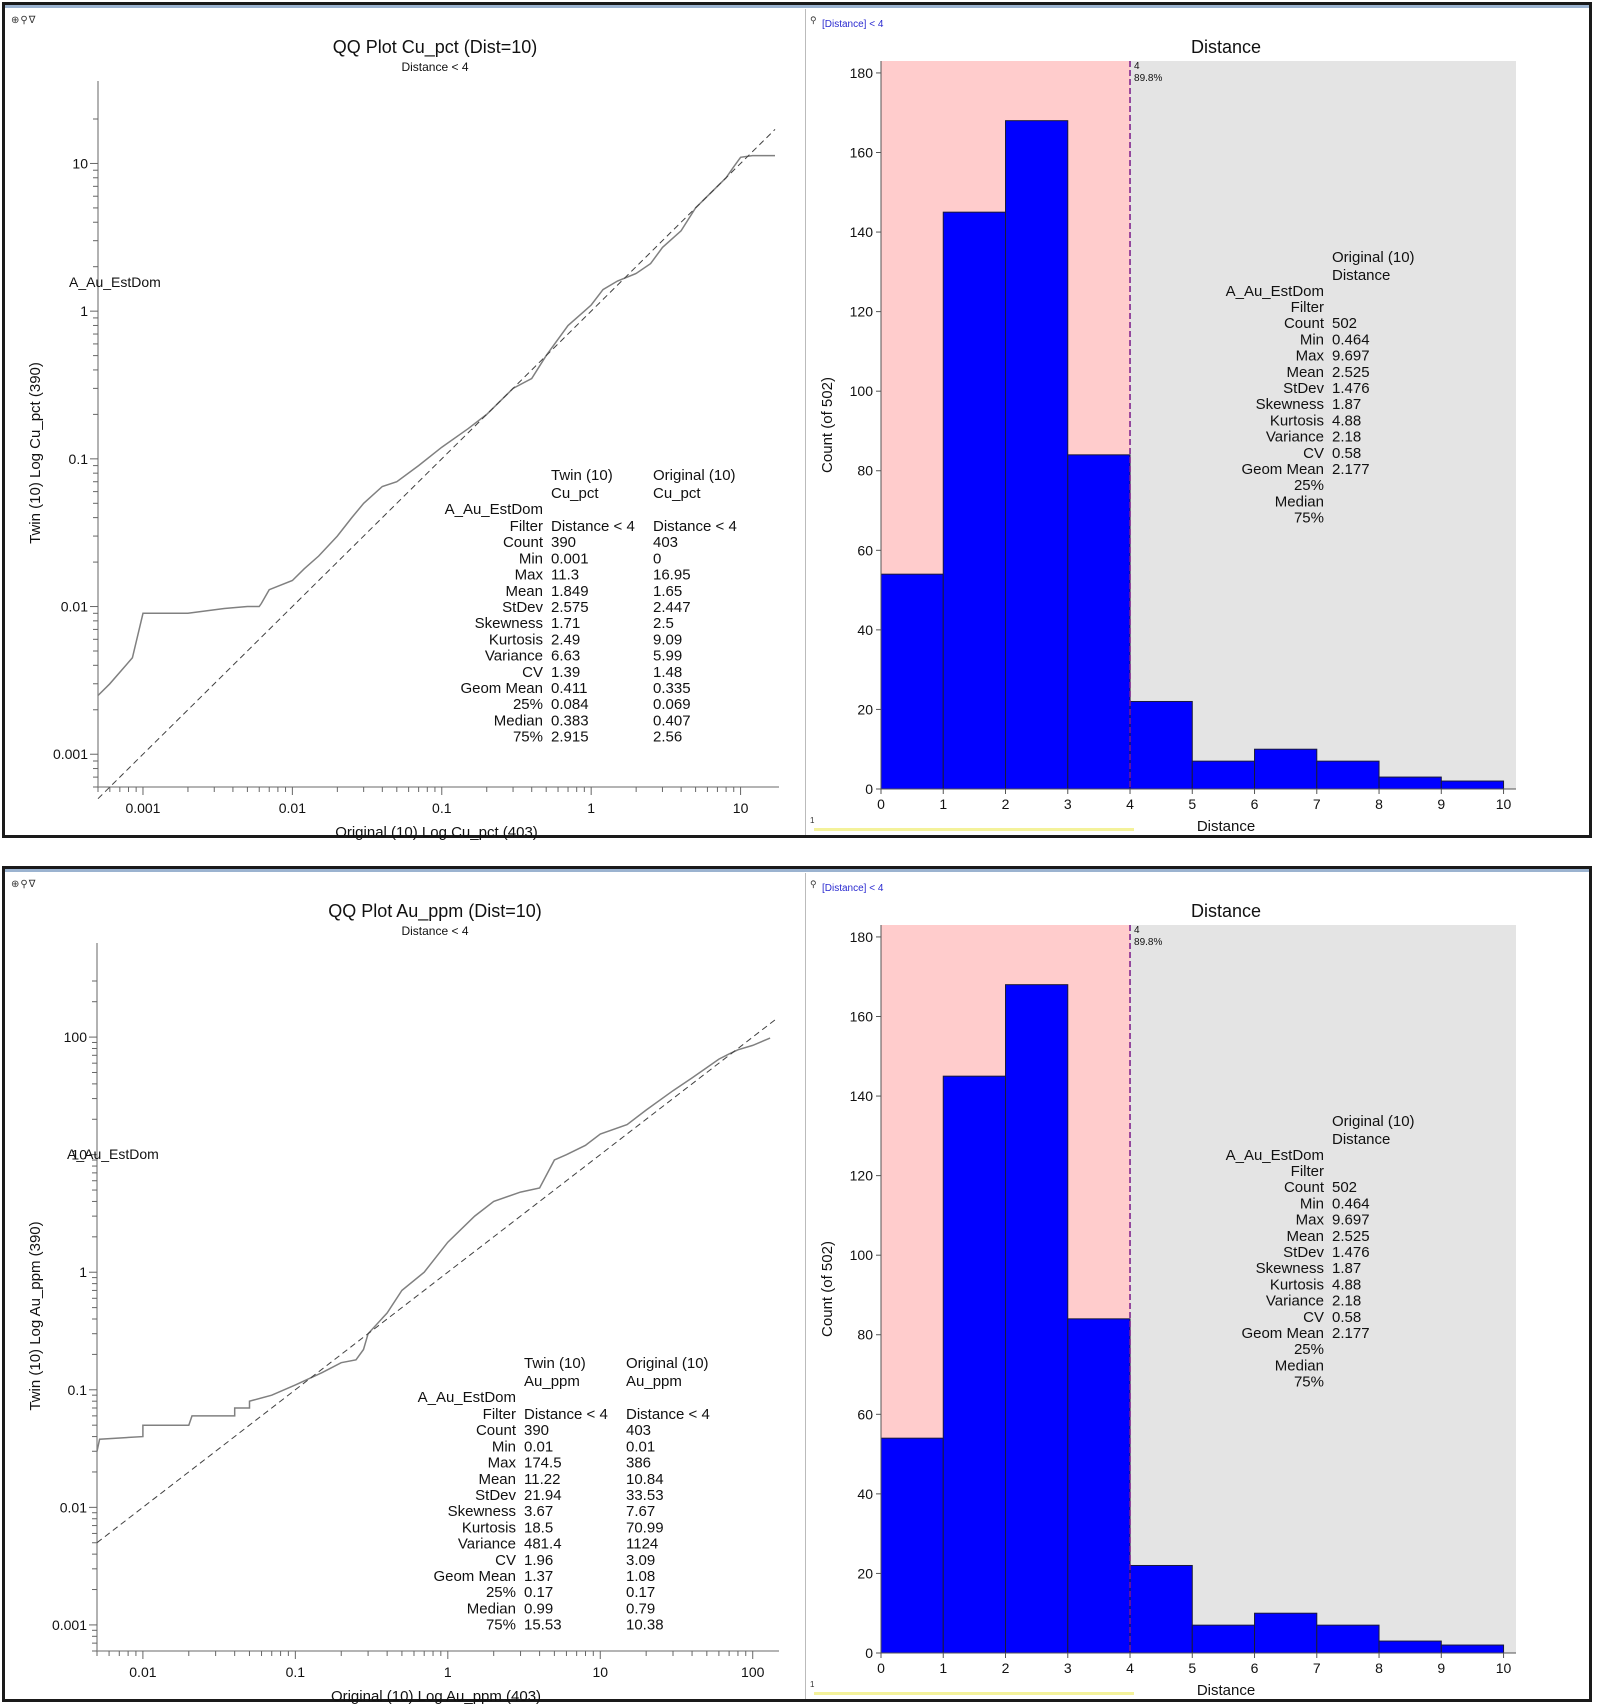  What do you see at coordinates (654, 1381) in the screenshot?
I see `stats-col-header: Au_ppm` at bounding box center [654, 1381].